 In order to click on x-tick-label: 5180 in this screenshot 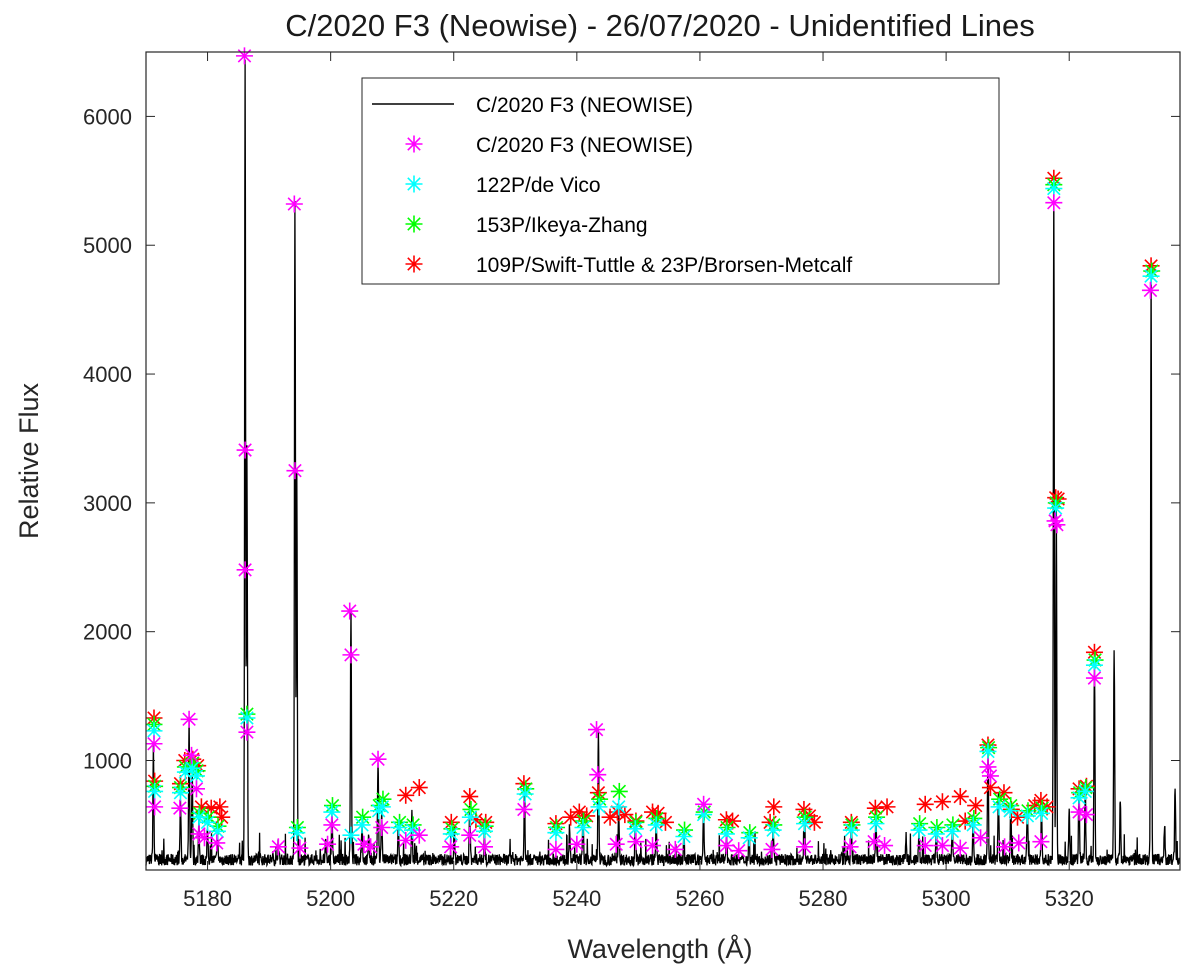, I will do `click(207, 898)`.